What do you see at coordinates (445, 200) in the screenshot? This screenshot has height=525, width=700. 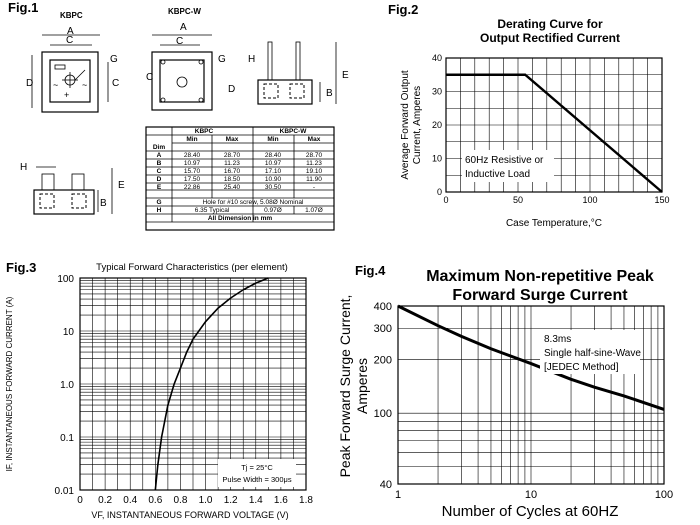 I see `fig2-x-tick: 0` at bounding box center [445, 200].